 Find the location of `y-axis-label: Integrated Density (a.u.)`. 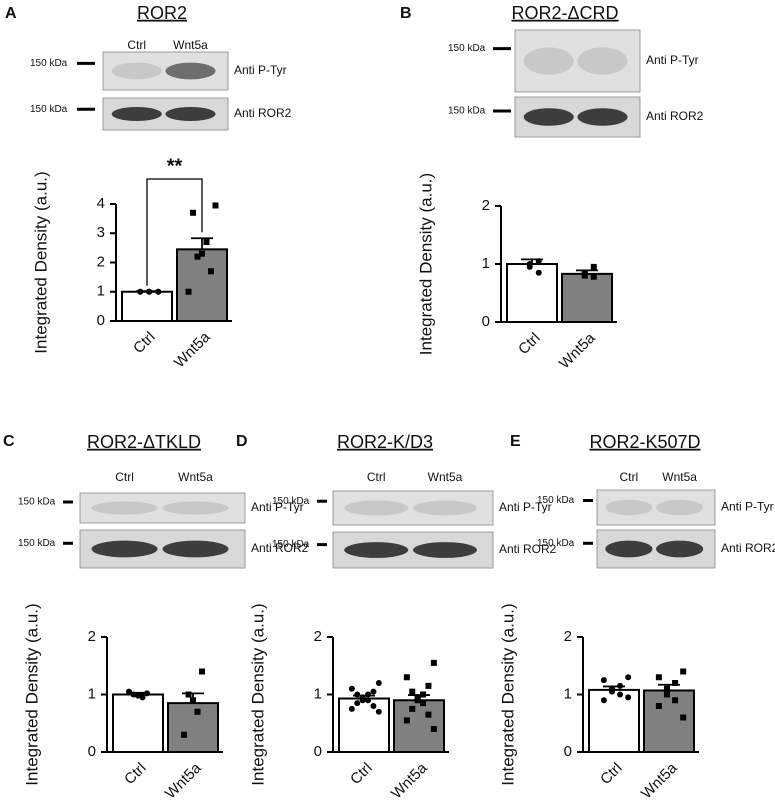

y-axis-label: Integrated Density (a.u.) is located at coordinates (40, 262).